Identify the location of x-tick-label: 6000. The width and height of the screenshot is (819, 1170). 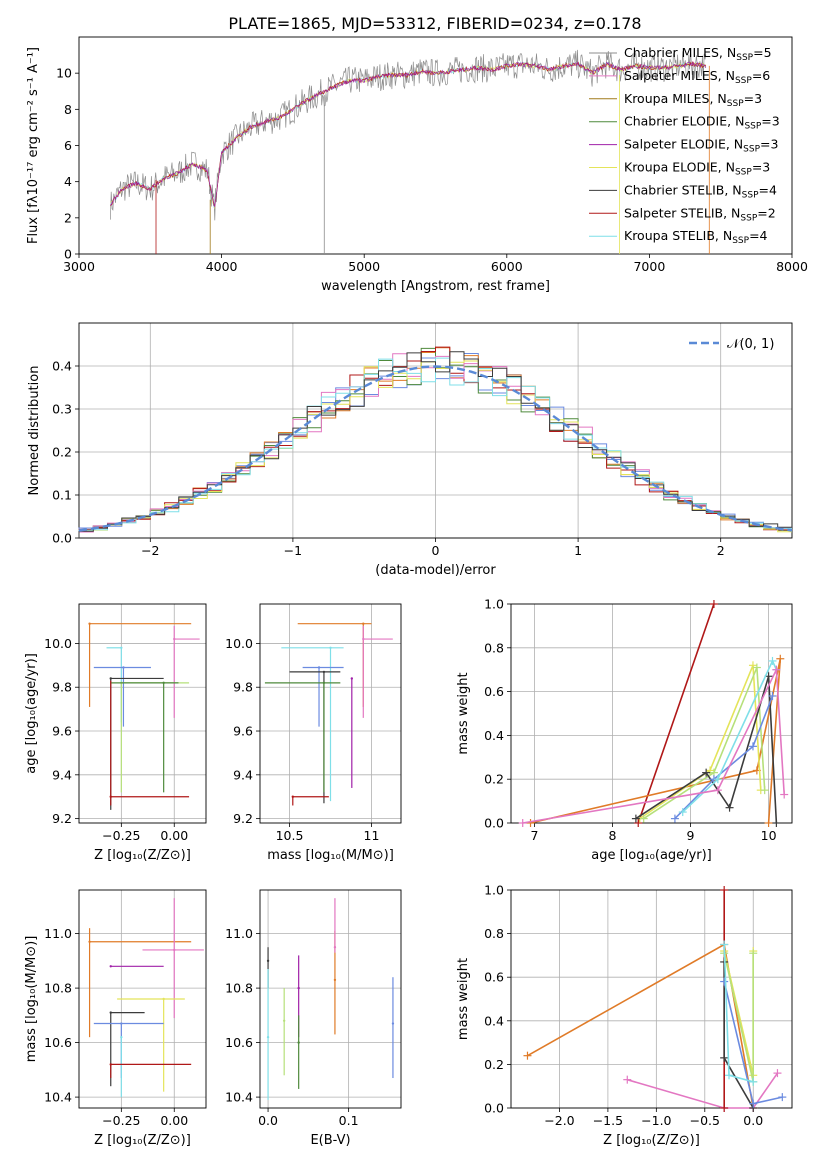
(507, 266).